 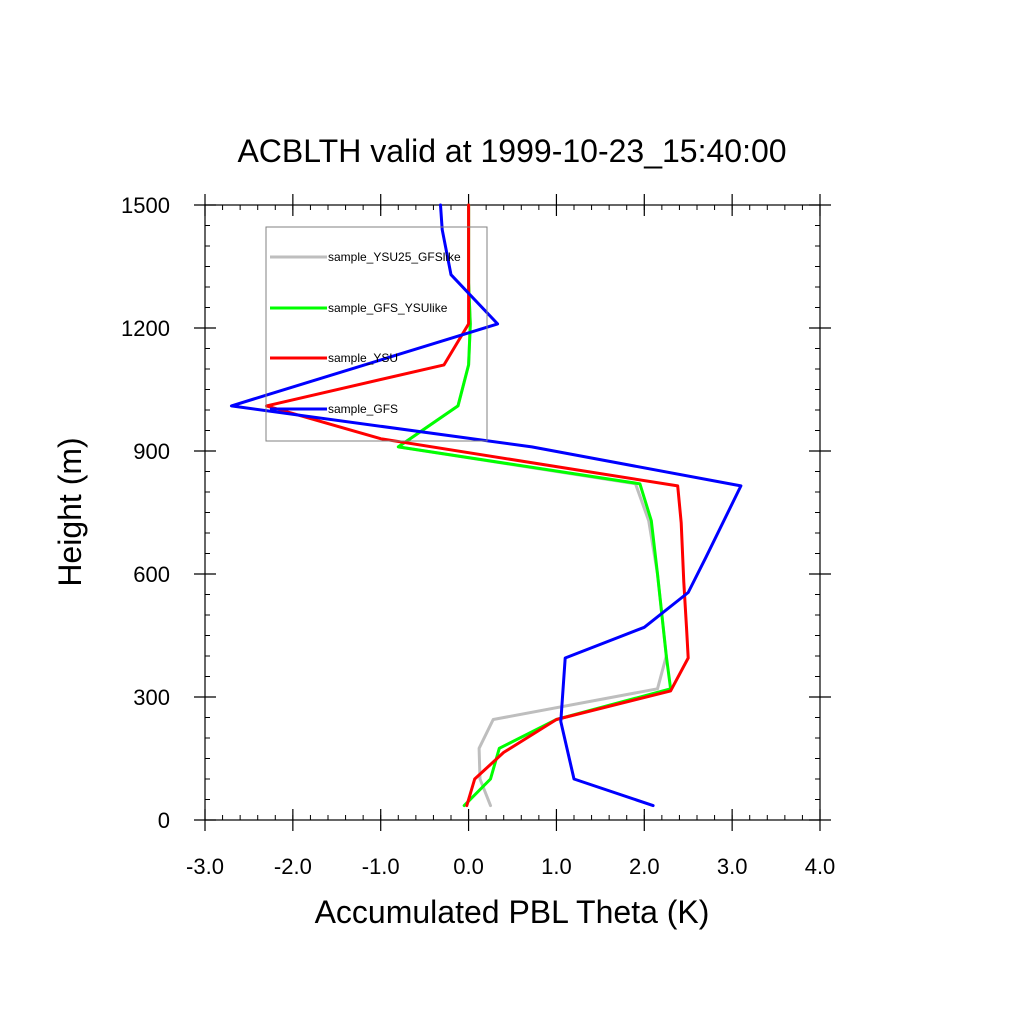 What do you see at coordinates (145, 205) in the screenshot?
I see `y-tick-label: 1500` at bounding box center [145, 205].